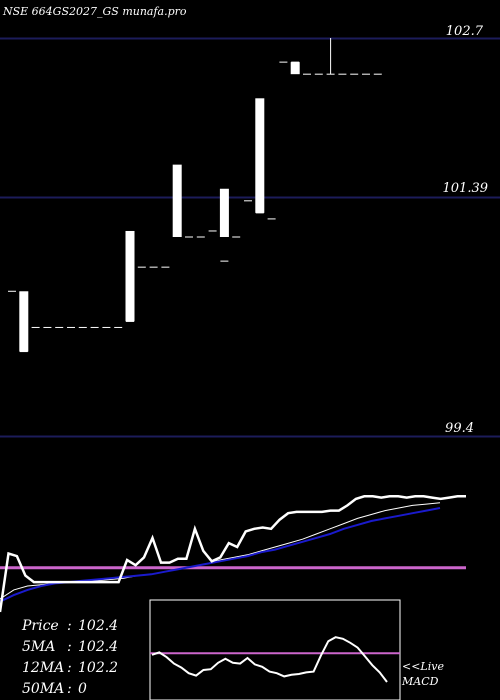 This screenshot has width=500, height=700. Describe the element at coordinates (98, 626) in the screenshot. I see `price-value: 102.4` at that location.